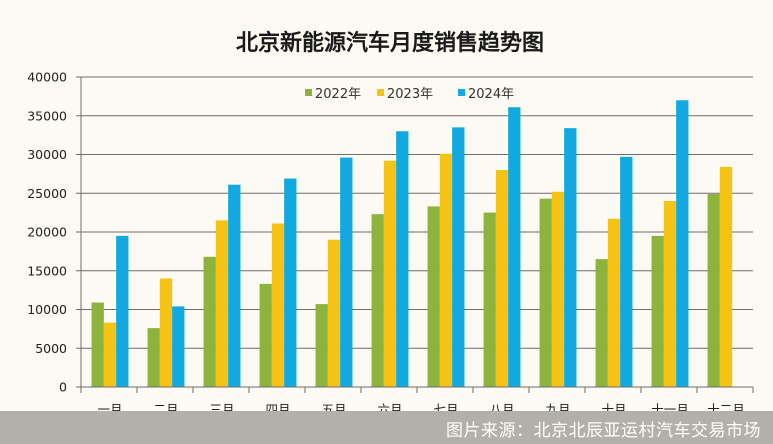 This screenshot has width=773, height=444. Describe the element at coordinates (47, 309) in the screenshot. I see `y-tick-label: 10000` at that location.